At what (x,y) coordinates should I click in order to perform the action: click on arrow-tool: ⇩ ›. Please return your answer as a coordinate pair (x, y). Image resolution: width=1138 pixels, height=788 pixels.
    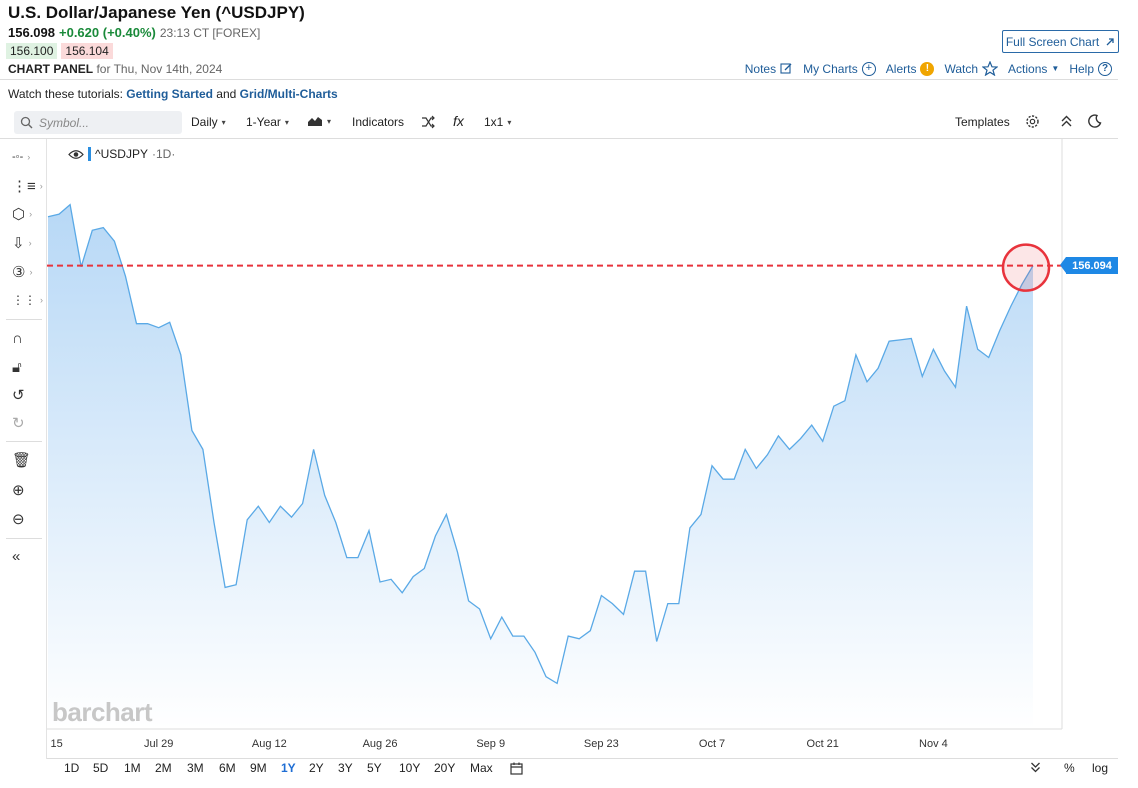
    Looking at the image, I should click on (26, 243).